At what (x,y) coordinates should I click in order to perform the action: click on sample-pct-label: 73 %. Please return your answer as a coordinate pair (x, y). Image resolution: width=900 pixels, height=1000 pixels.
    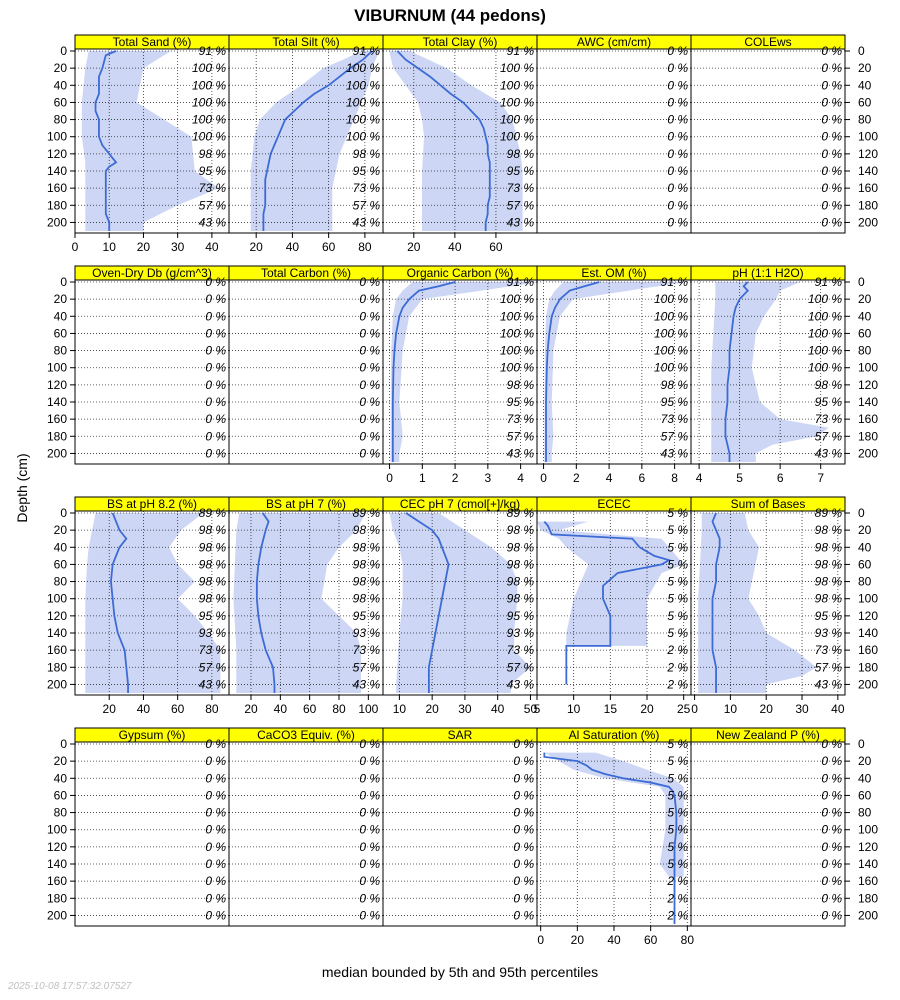
    Looking at the image, I should click on (521, 650).